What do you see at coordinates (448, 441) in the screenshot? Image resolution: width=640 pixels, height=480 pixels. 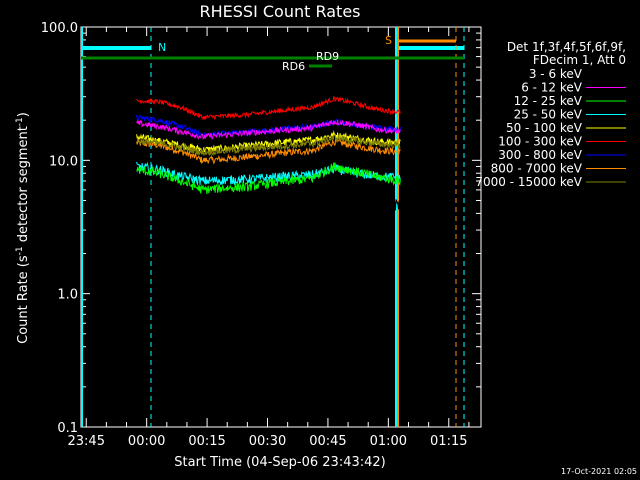 I see `x-tick-label: 01:15` at bounding box center [448, 441].